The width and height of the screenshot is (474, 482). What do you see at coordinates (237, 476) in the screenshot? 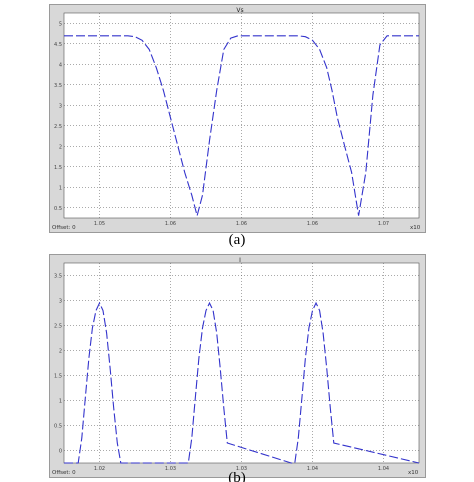
I see `caption-b: (b)` at bounding box center [237, 476].